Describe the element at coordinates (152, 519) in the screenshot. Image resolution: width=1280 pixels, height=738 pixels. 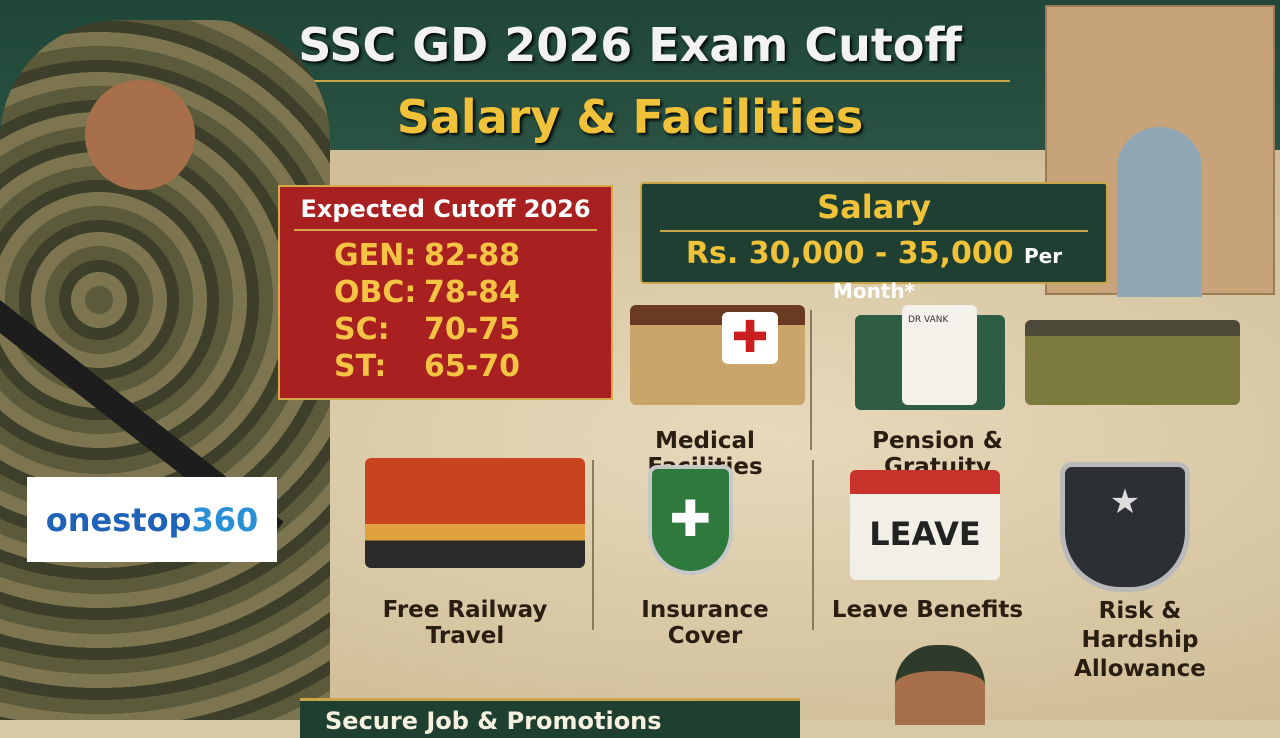
I see `onestop360-logo: onestop 360` at that location.